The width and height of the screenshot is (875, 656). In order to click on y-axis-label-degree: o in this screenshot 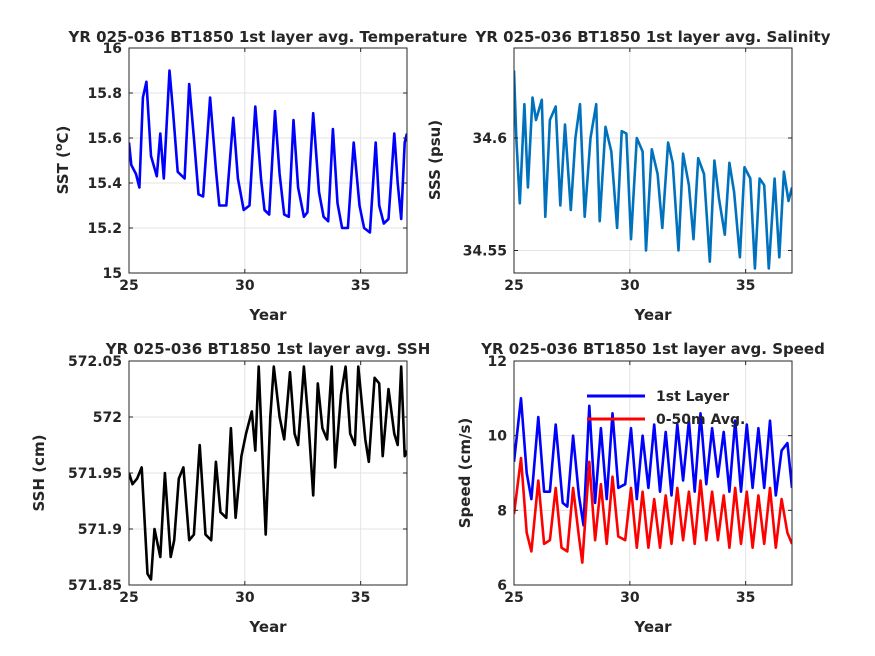, I will do `click(58, 147)`.